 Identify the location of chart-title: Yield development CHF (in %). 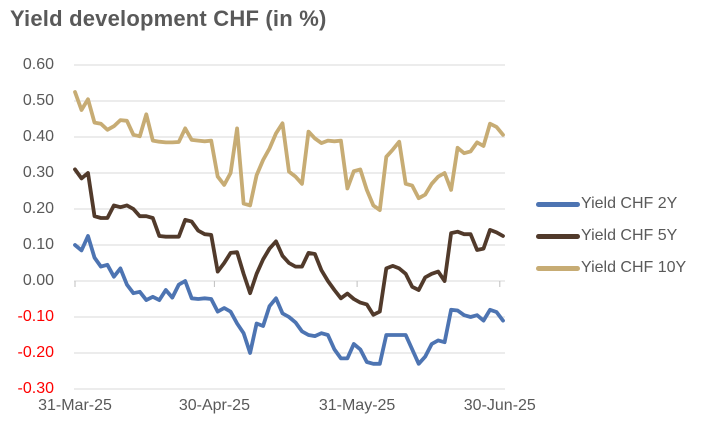
(168, 18).